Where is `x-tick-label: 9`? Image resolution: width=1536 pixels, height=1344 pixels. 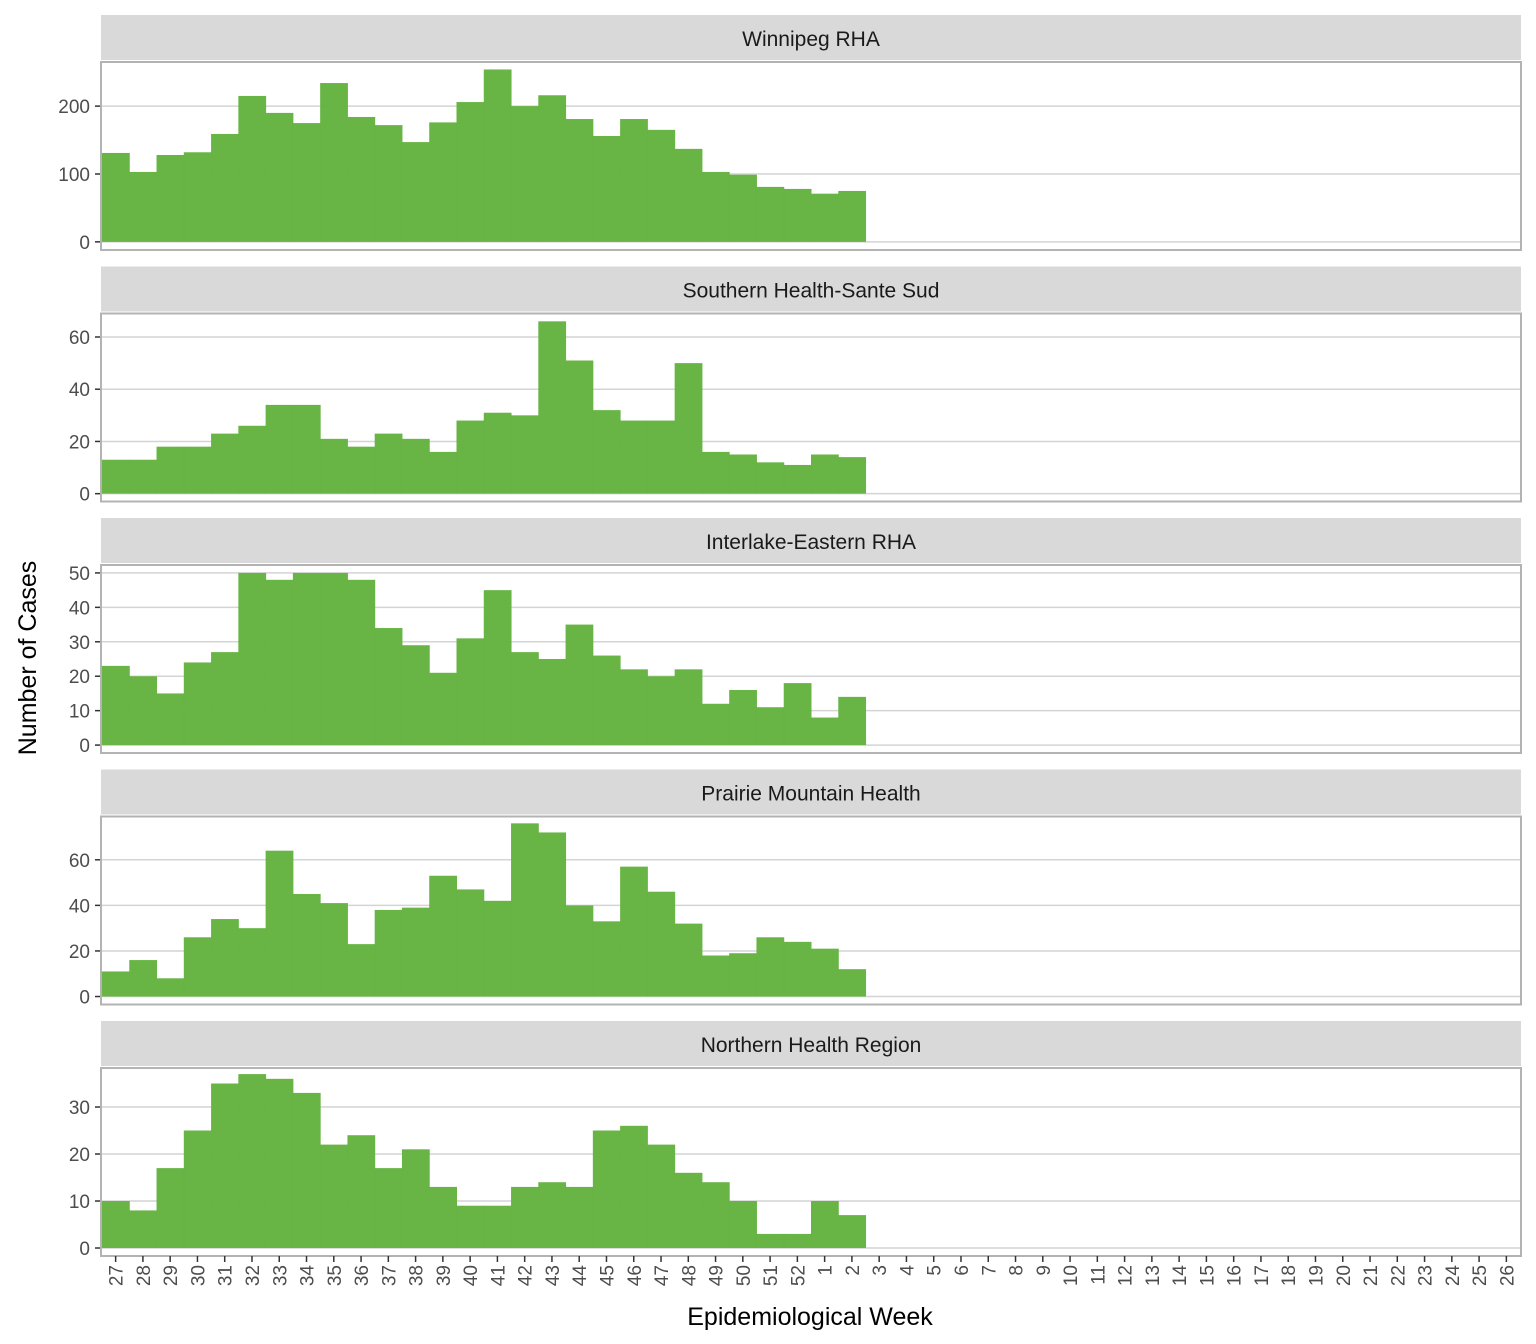 x-tick-label: 9 is located at coordinates (1044, 1270).